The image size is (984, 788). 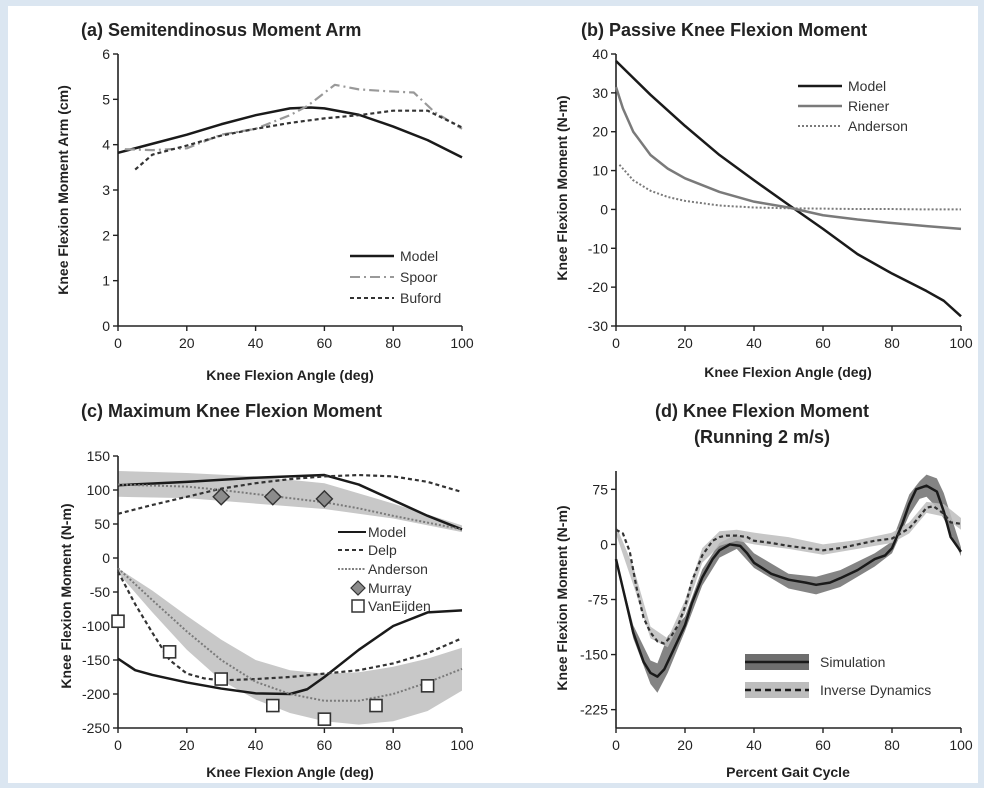 What do you see at coordinates (395, 277) in the screenshot?
I see `chart-a-legend: Model Spoor Buford` at bounding box center [395, 277].